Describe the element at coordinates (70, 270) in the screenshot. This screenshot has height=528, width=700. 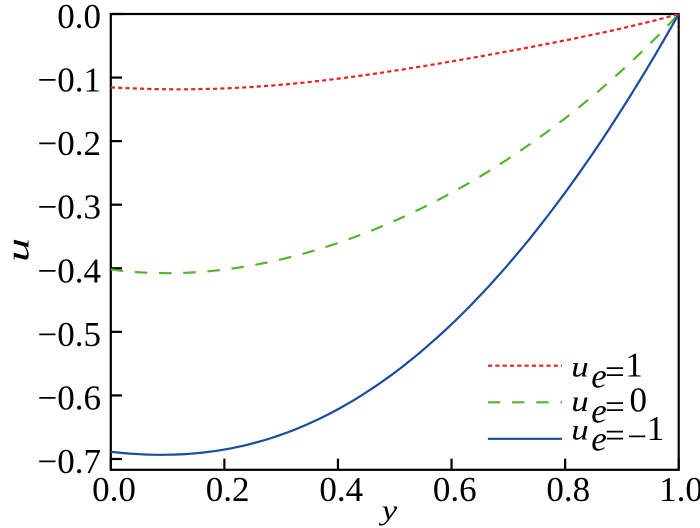
I see `svg-text: −0.4` at that location.